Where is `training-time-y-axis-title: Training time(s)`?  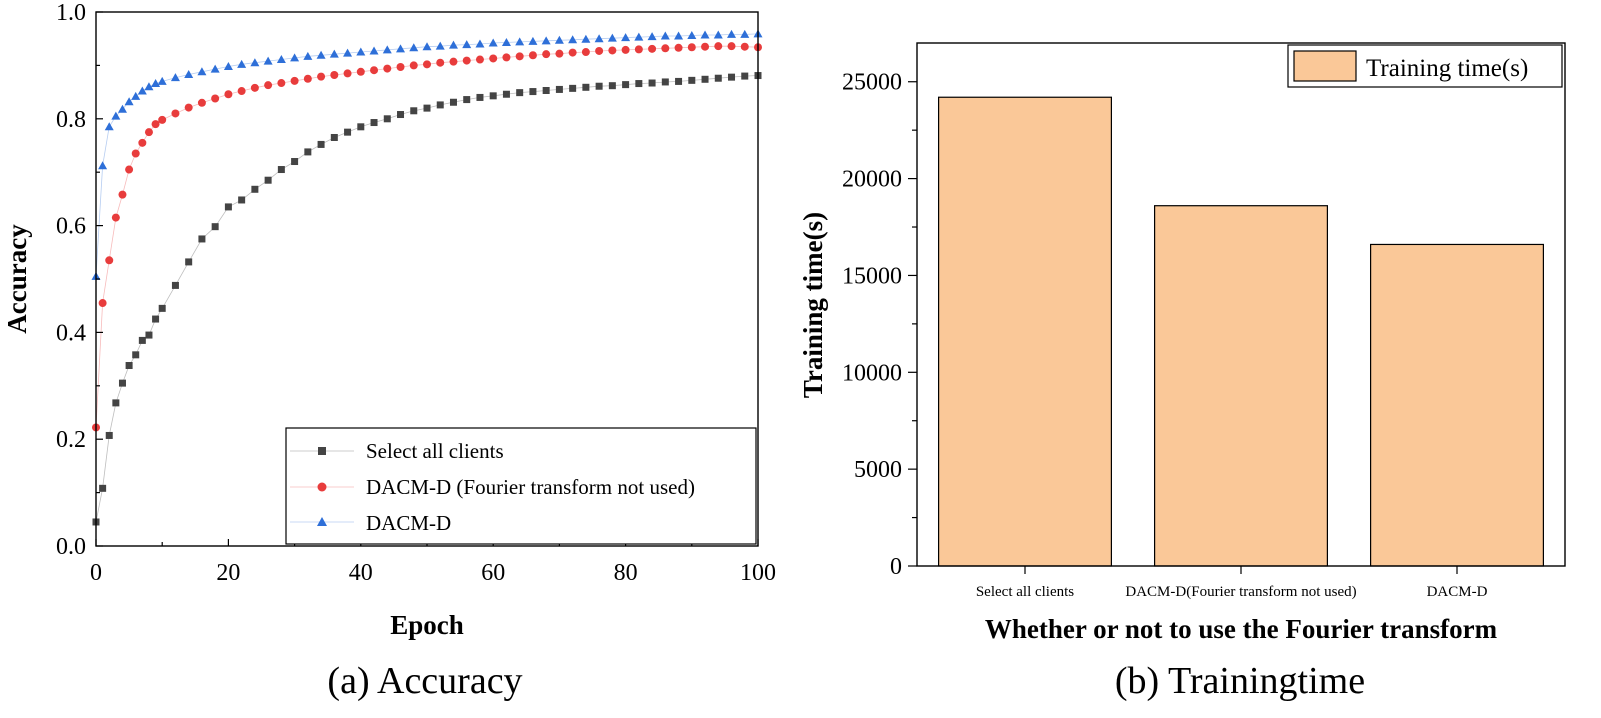 training-time-y-axis-title: Training time(s) is located at coordinates (813, 305).